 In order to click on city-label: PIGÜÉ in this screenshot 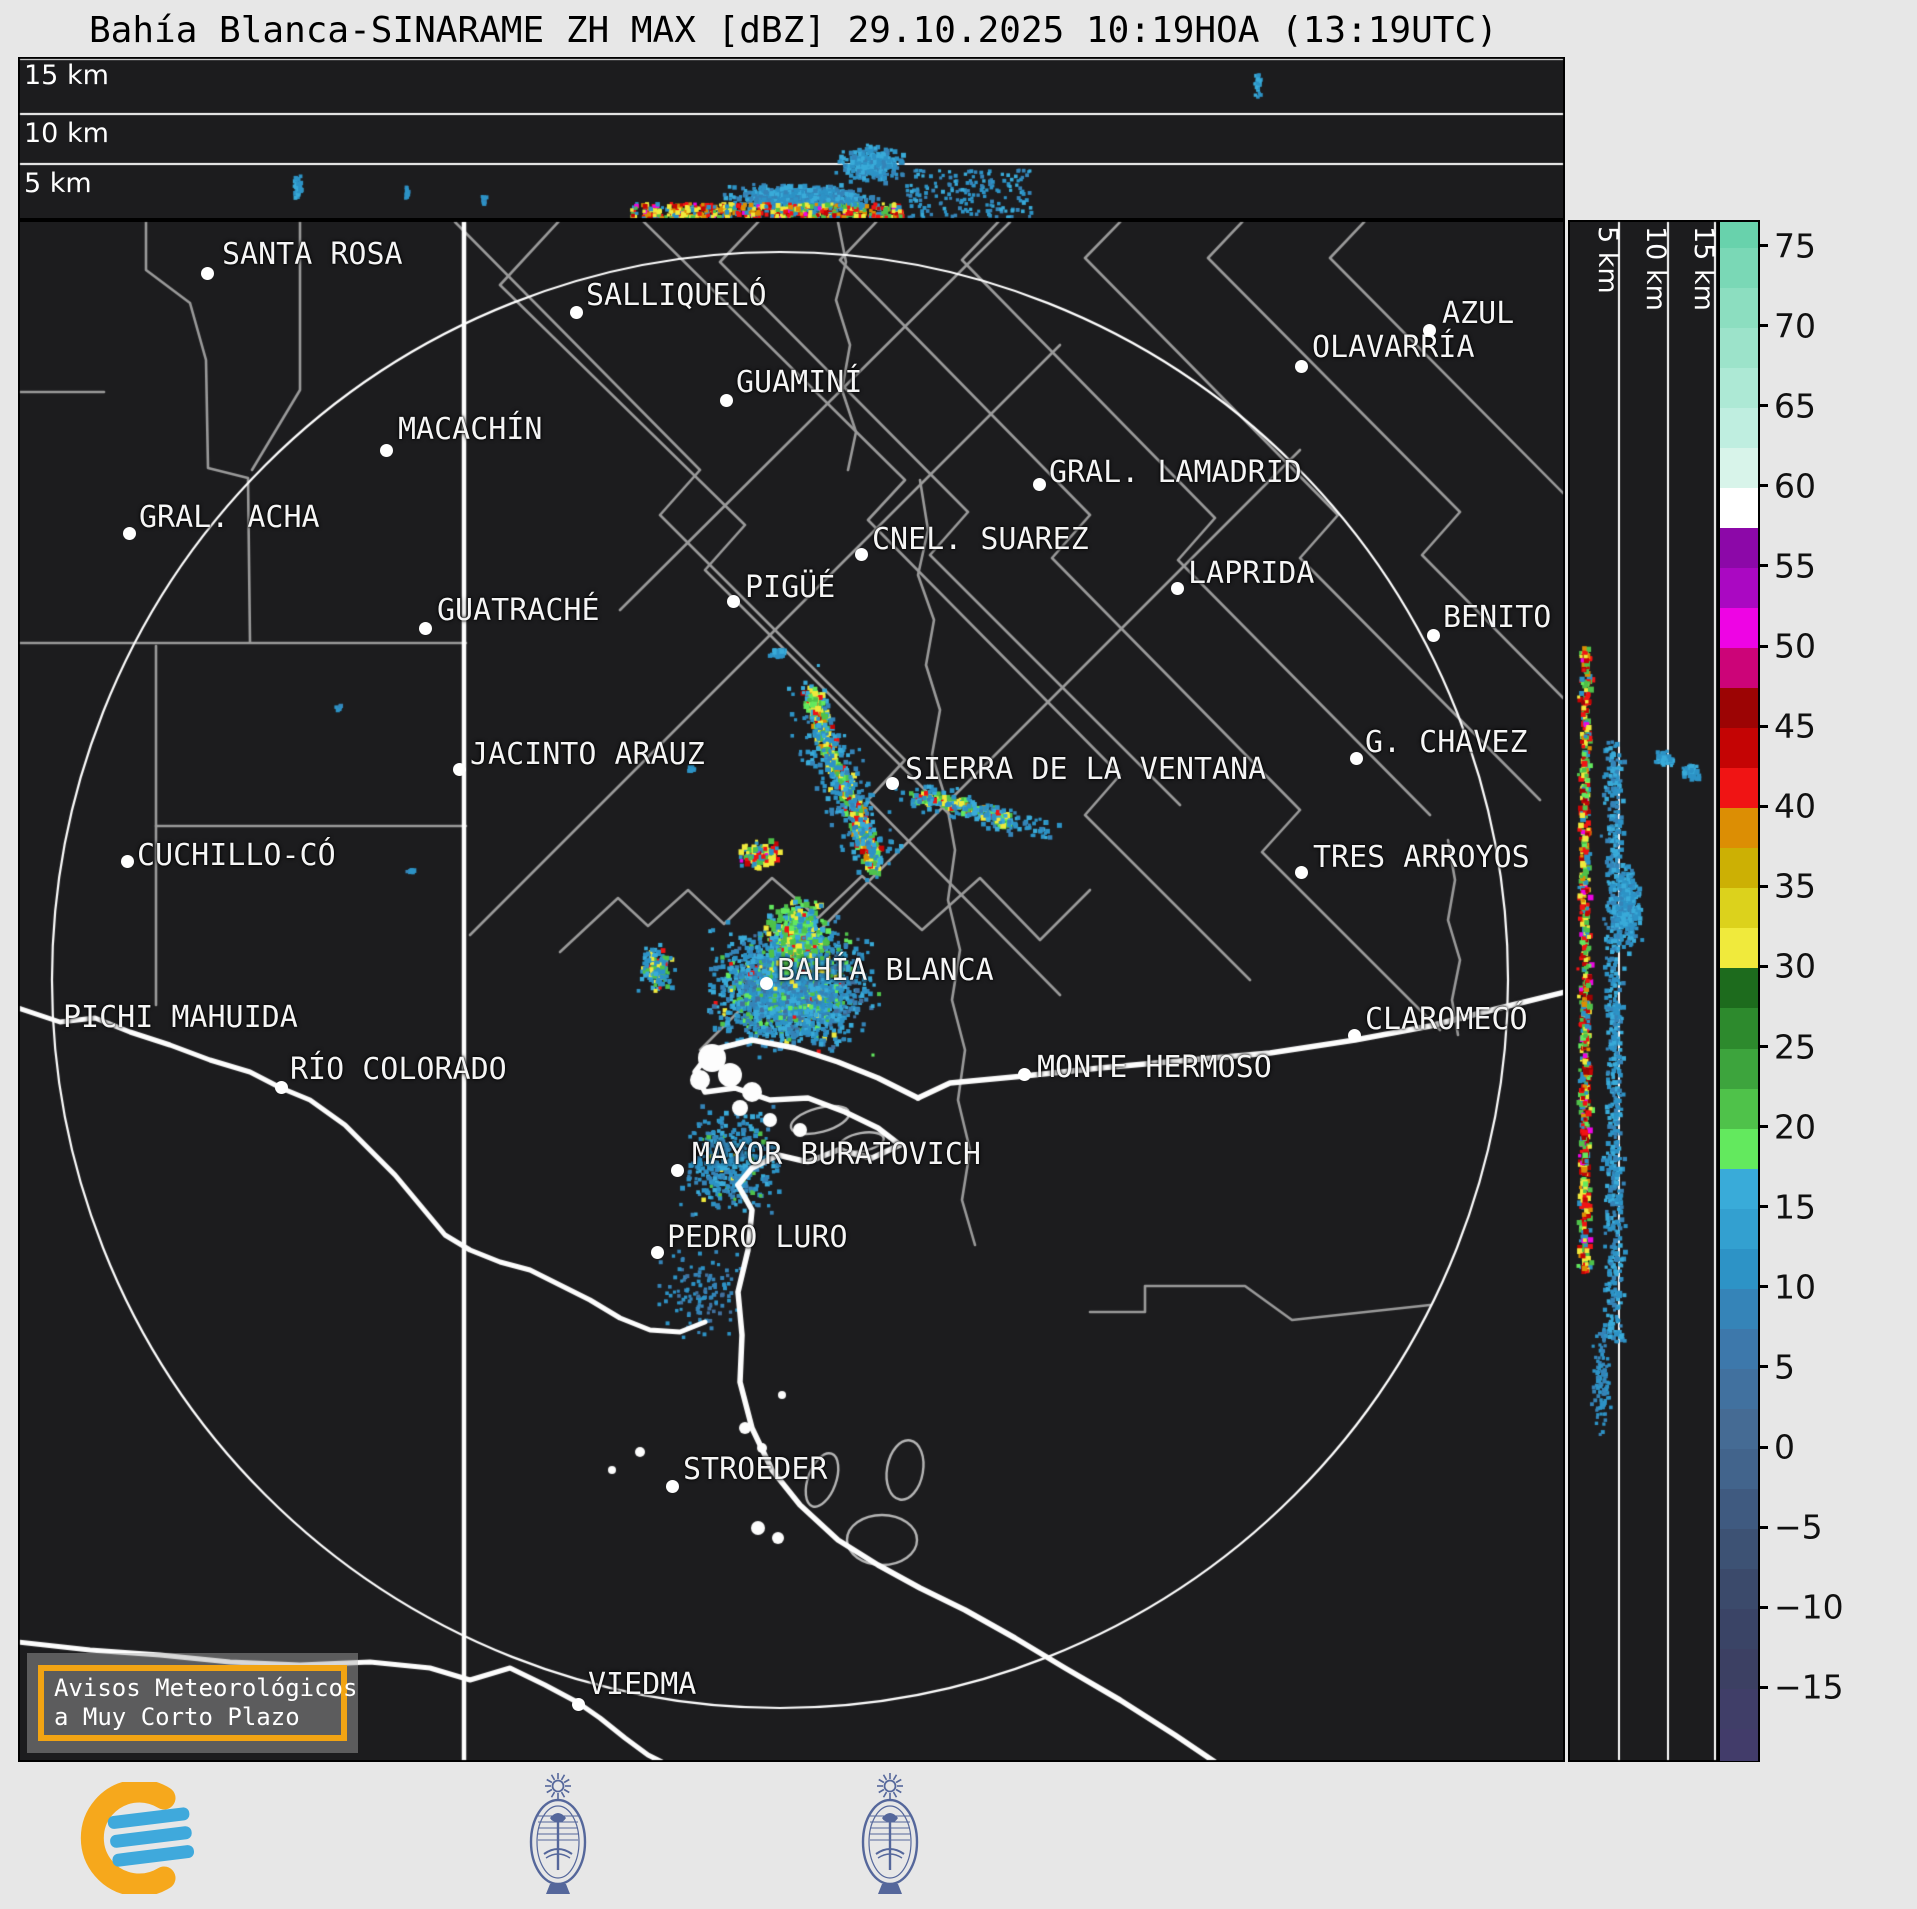, I will do `click(790, 587)`.